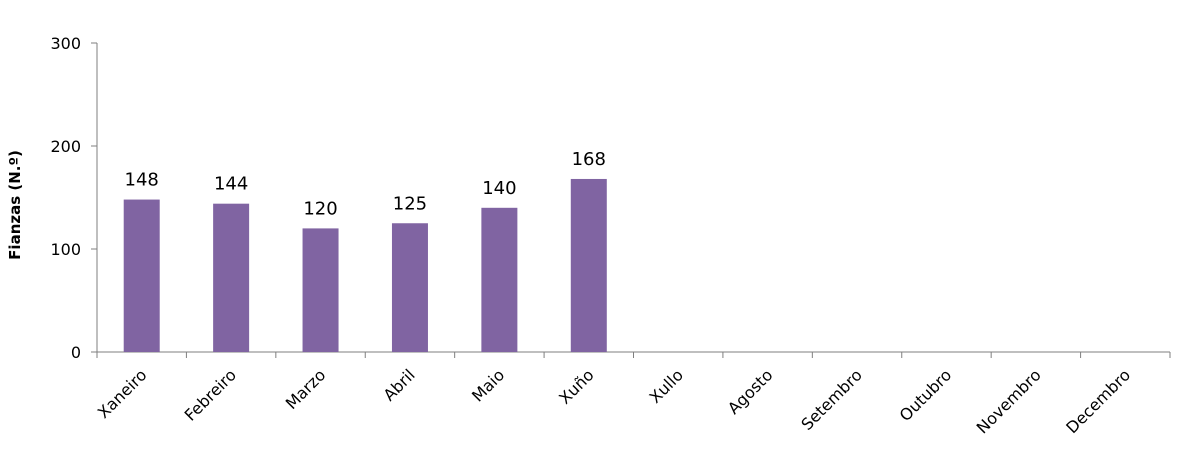 This screenshot has height=461, width=1200. Describe the element at coordinates (320, 208) in the screenshot. I see `data-label: 120` at that location.